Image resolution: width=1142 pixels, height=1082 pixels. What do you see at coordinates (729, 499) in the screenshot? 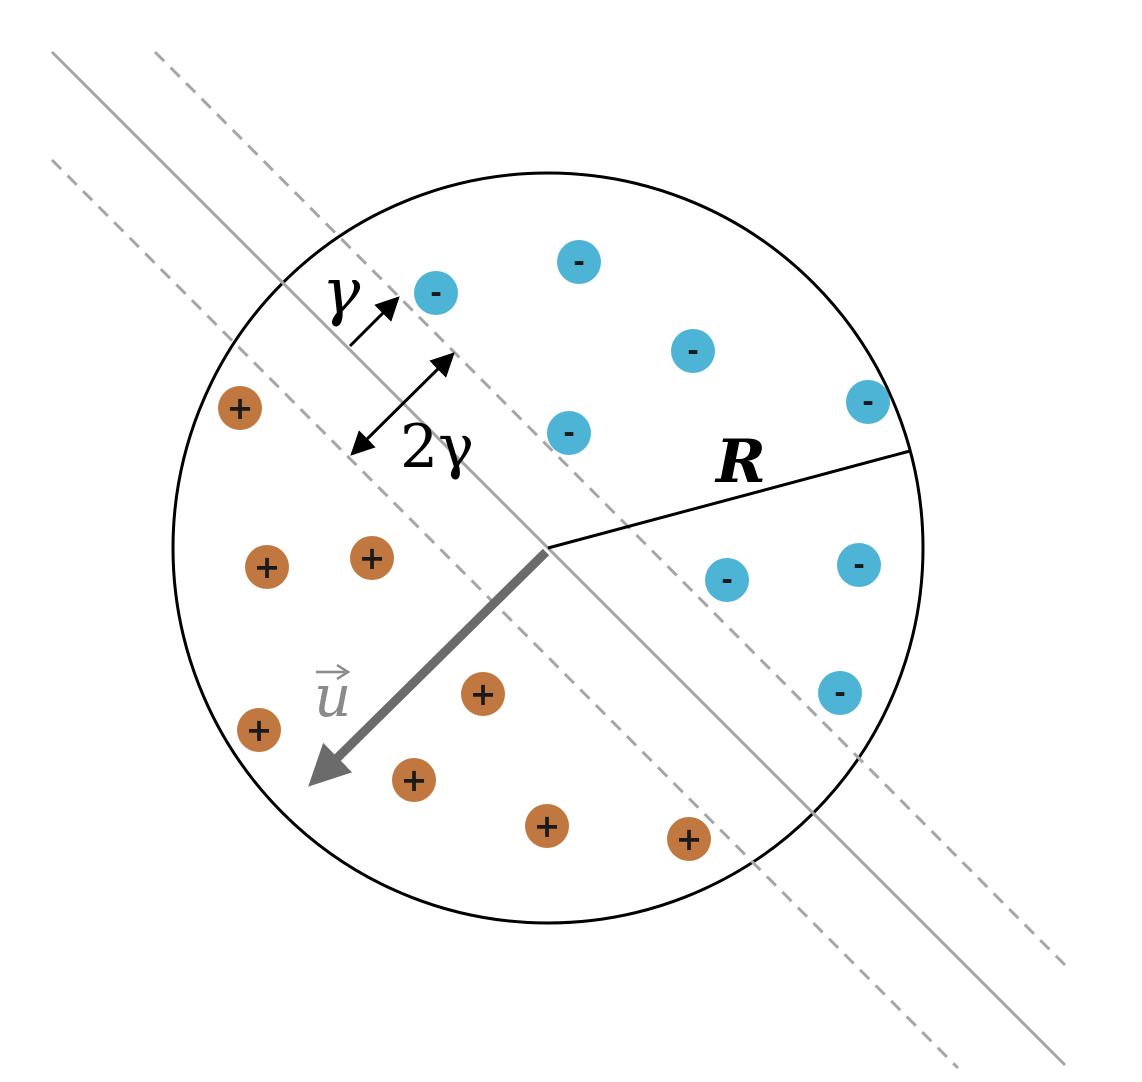
I see `radius-line` at bounding box center [729, 499].